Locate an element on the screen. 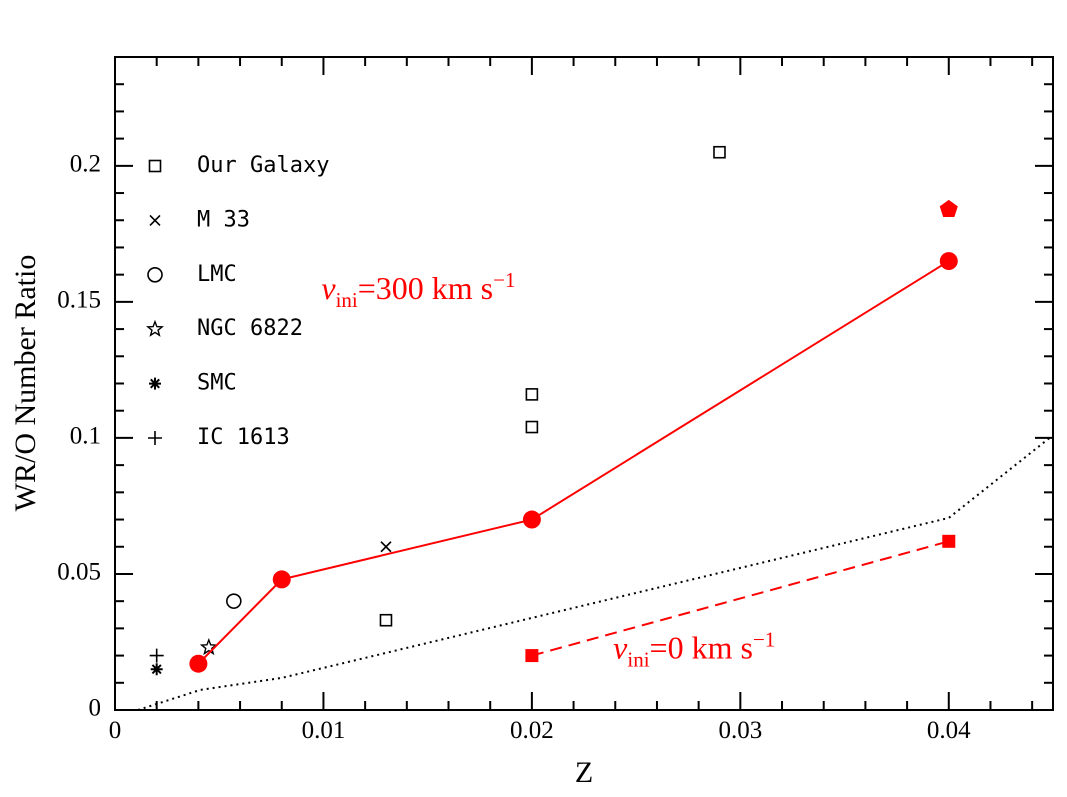 This screenshot has height=797, width=1067. annotation-text: =300 km s is located at coordinates (425, 288).